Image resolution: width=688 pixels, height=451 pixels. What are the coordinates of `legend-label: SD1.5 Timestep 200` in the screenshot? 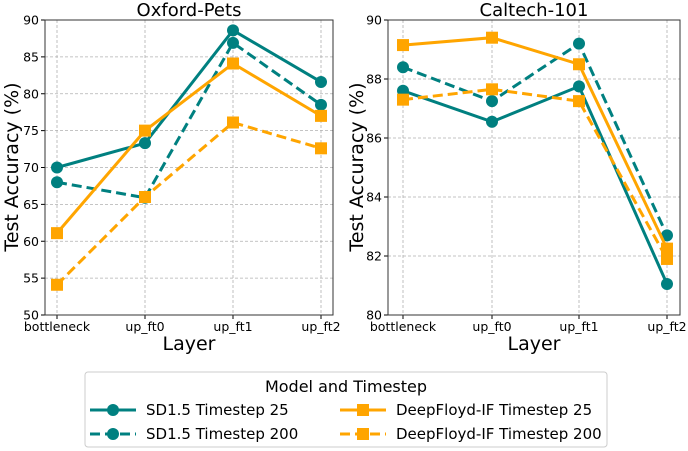 It's located at (222, 434).